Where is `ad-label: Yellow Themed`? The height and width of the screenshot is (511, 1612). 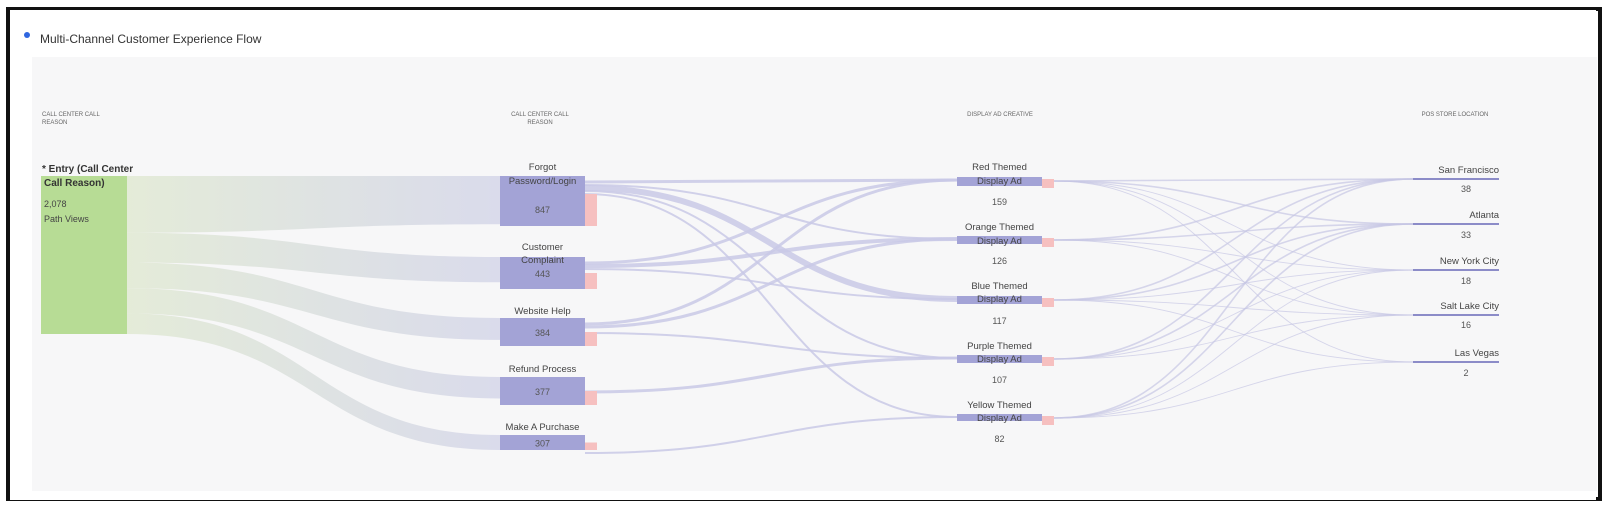
ad-label: Yellow Themed is located at coordinates (999, 405).